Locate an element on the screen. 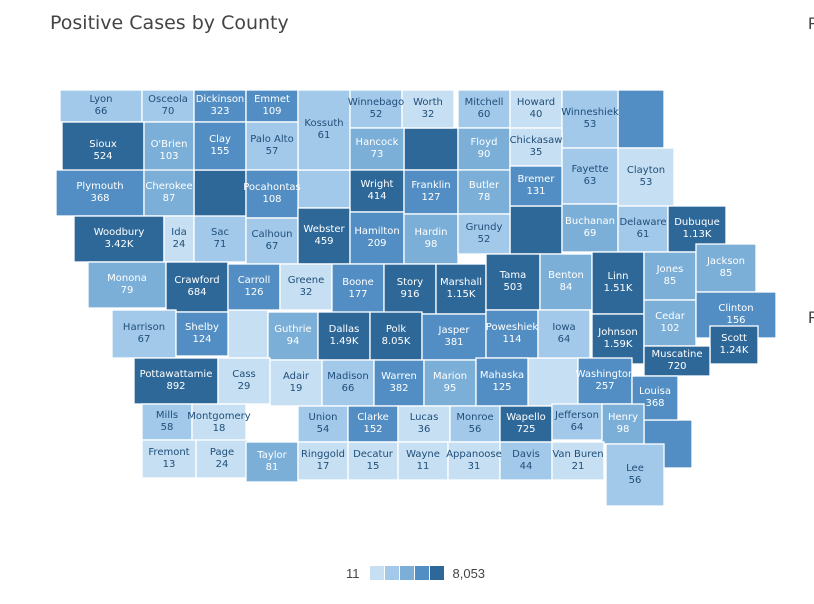 The height and width of the screenshot is (604, 814). county-scott is located at coordinates (734, 345).